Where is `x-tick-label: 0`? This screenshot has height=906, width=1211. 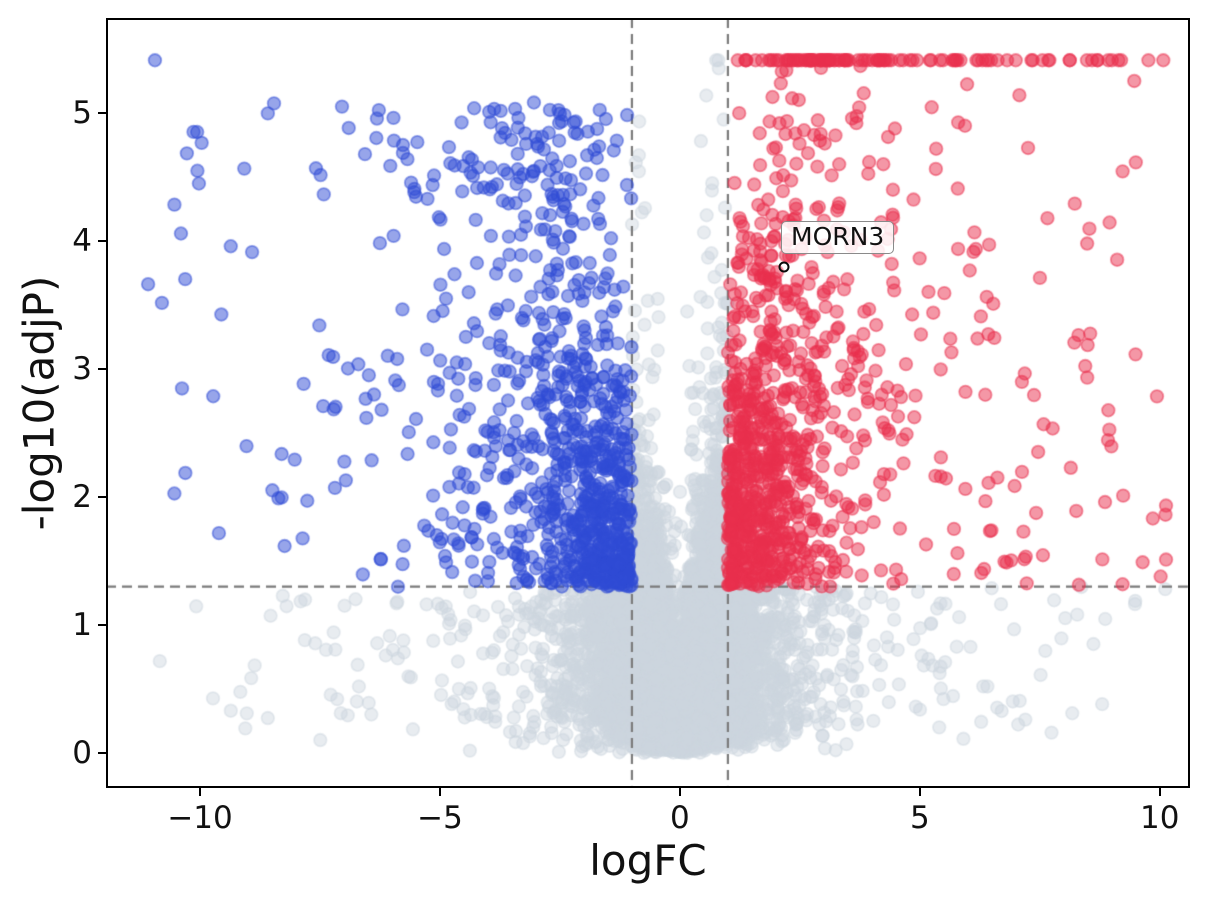 x-tick-label: 0 is located at coordinates (680, 818).